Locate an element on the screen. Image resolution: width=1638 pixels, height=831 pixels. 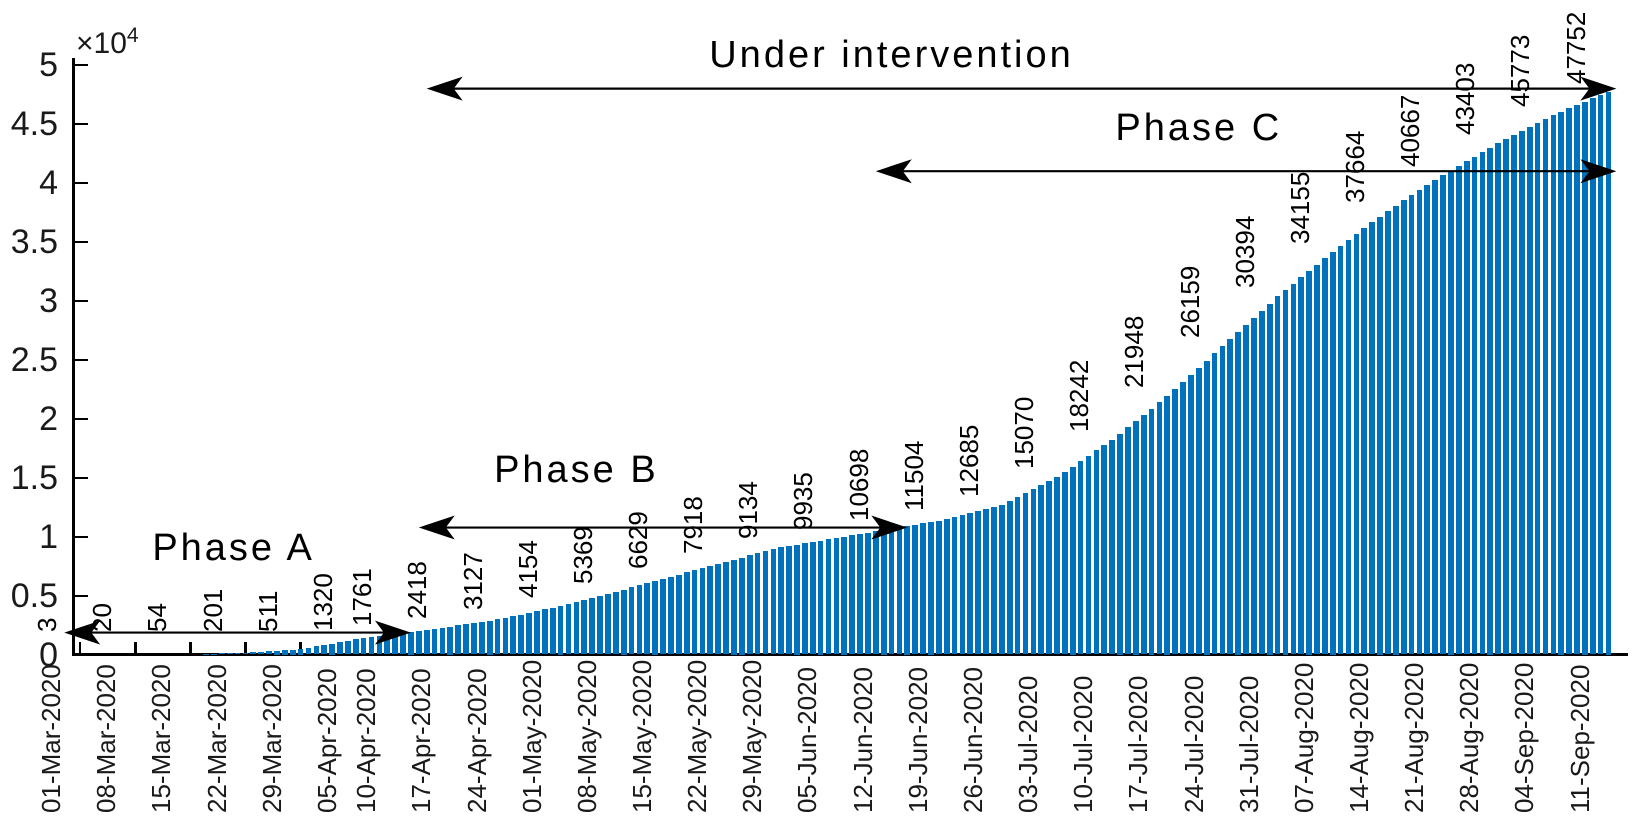
y-tick-label: 2.5 is located at coordinates (34, 360).